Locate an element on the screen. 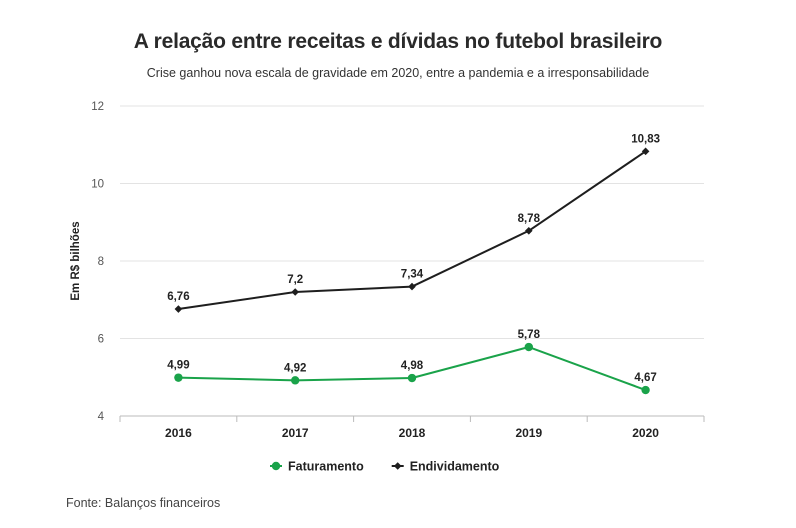 This screenshot has width=796, height=528. legend-marker-endividamento is located at coordinates (397, 466).